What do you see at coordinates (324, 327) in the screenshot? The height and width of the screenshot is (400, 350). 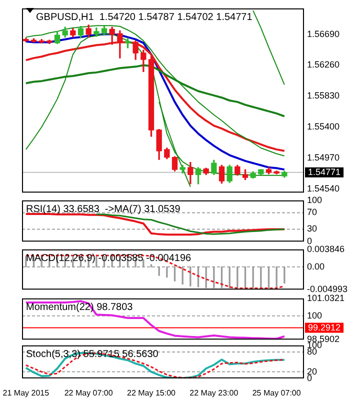 I see `ref-line-label: 99.2912` at bounding box center [324, 327].